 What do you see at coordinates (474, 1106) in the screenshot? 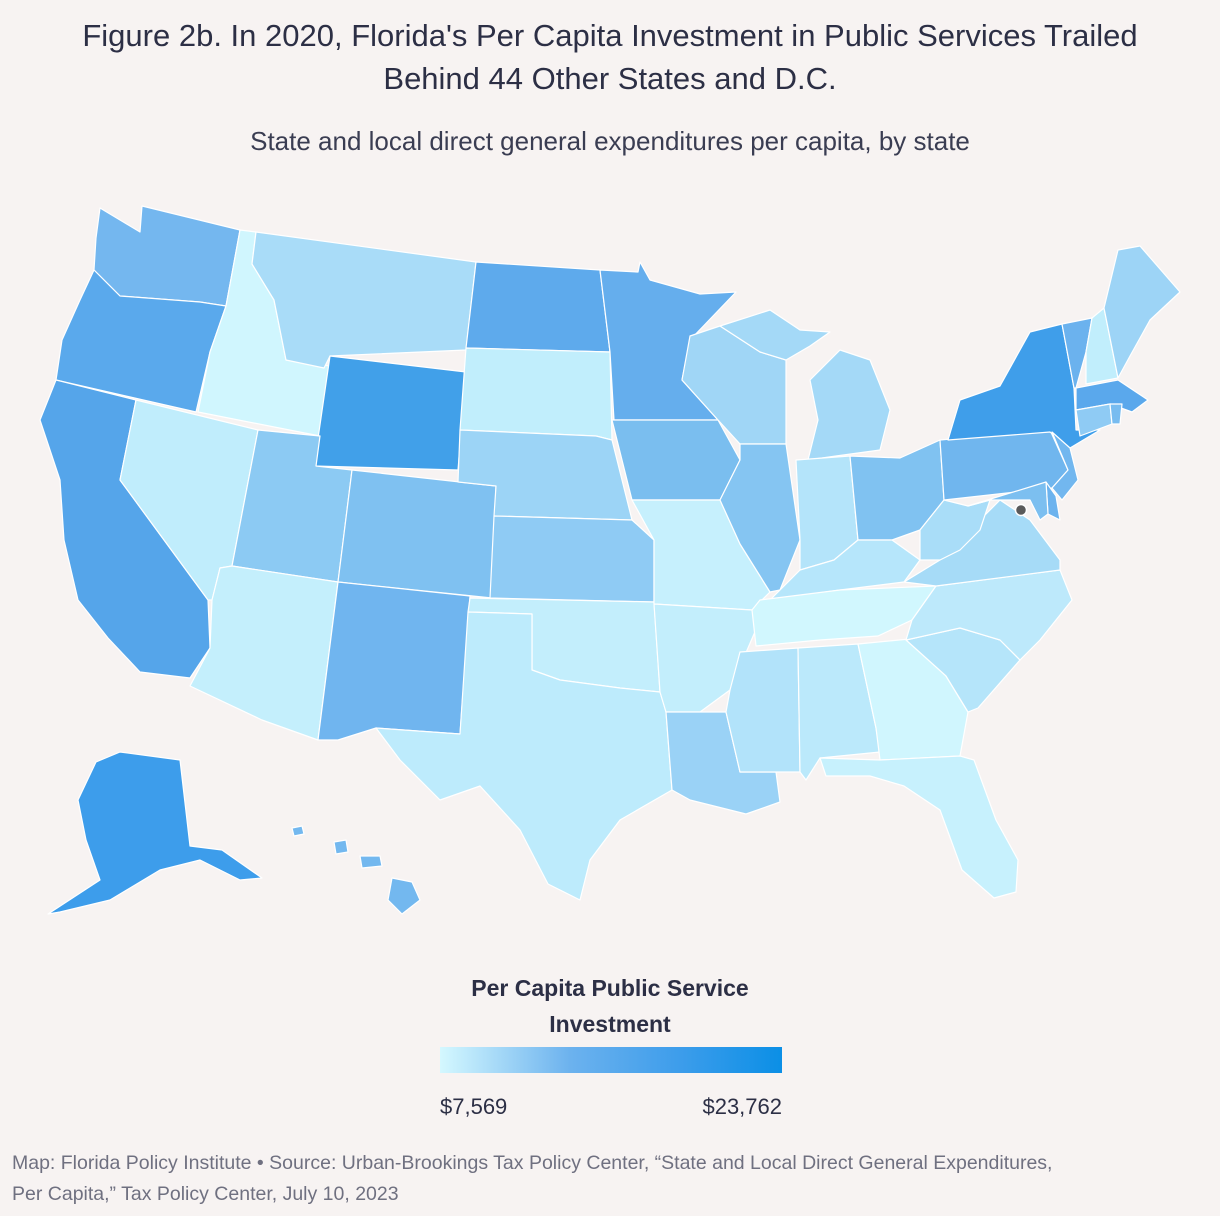
I see `legend-min-label: $7,569` at bounding box center [474, 1106].